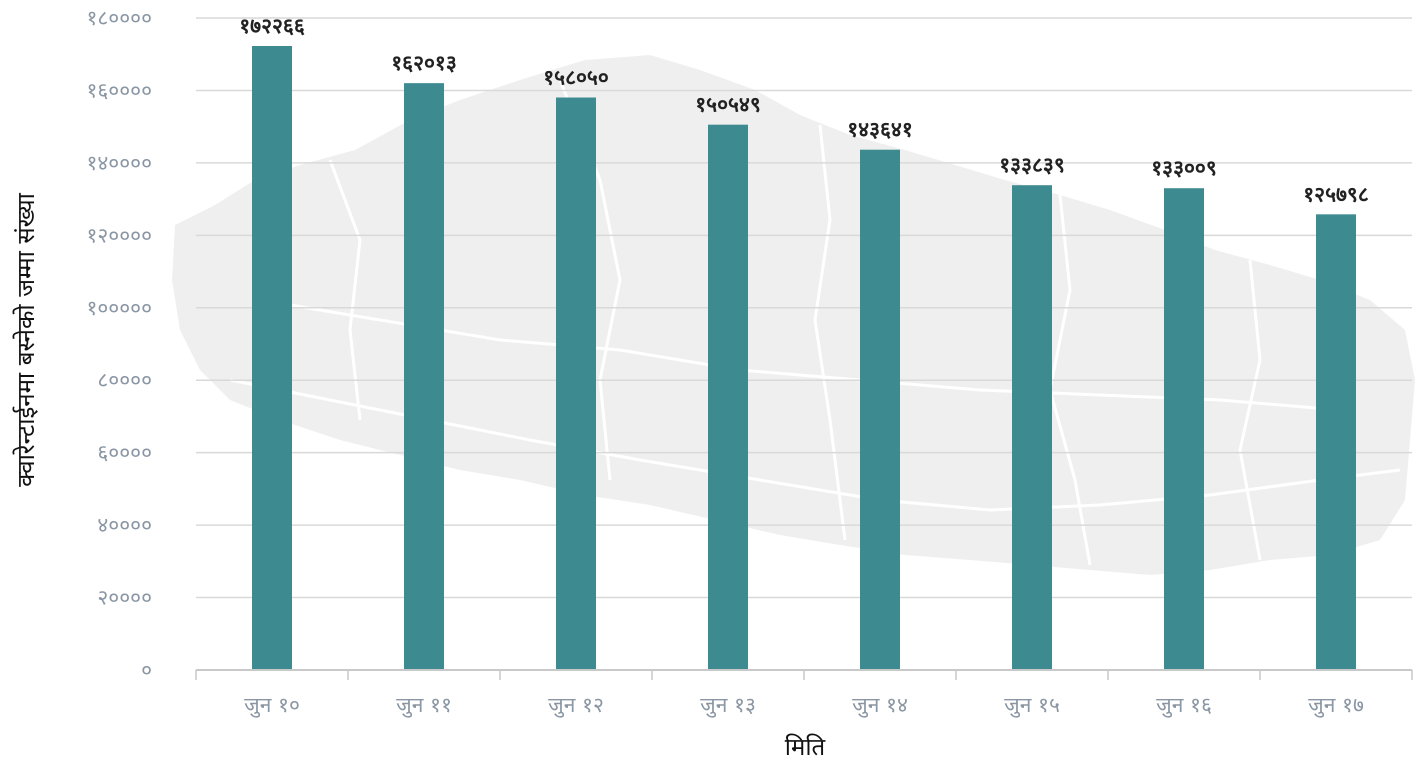  Describe the element at coordinates (1336, 705) in the screenshot. I see `x-tick-label: जुन १७` at that location.